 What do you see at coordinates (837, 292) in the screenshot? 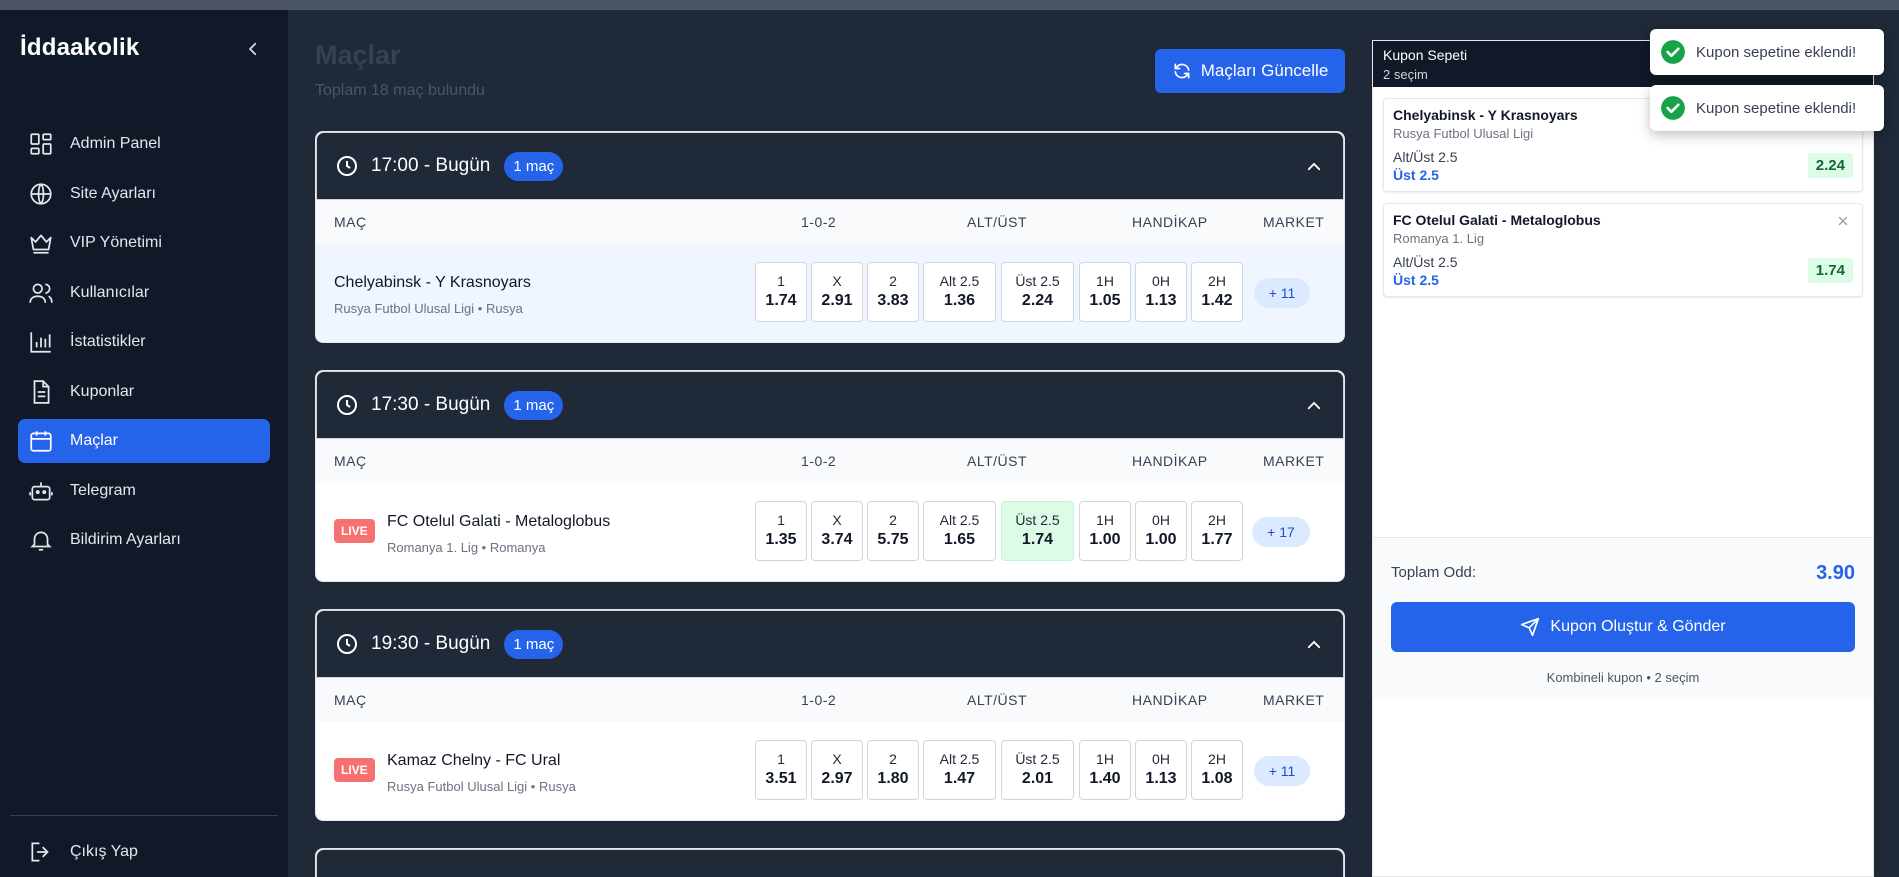
I see `odd-x: X 2.91` at bounding box center [837, 292].